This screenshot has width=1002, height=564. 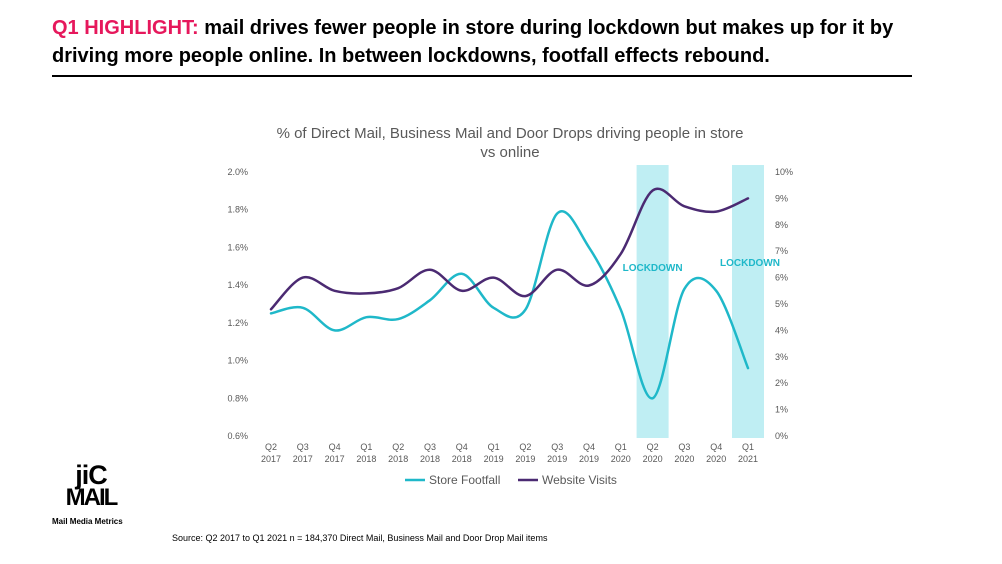 What do you see at coordinates (482, 76) in the screenshot?
I see `headline-divider` at bounding box center [482, 76].